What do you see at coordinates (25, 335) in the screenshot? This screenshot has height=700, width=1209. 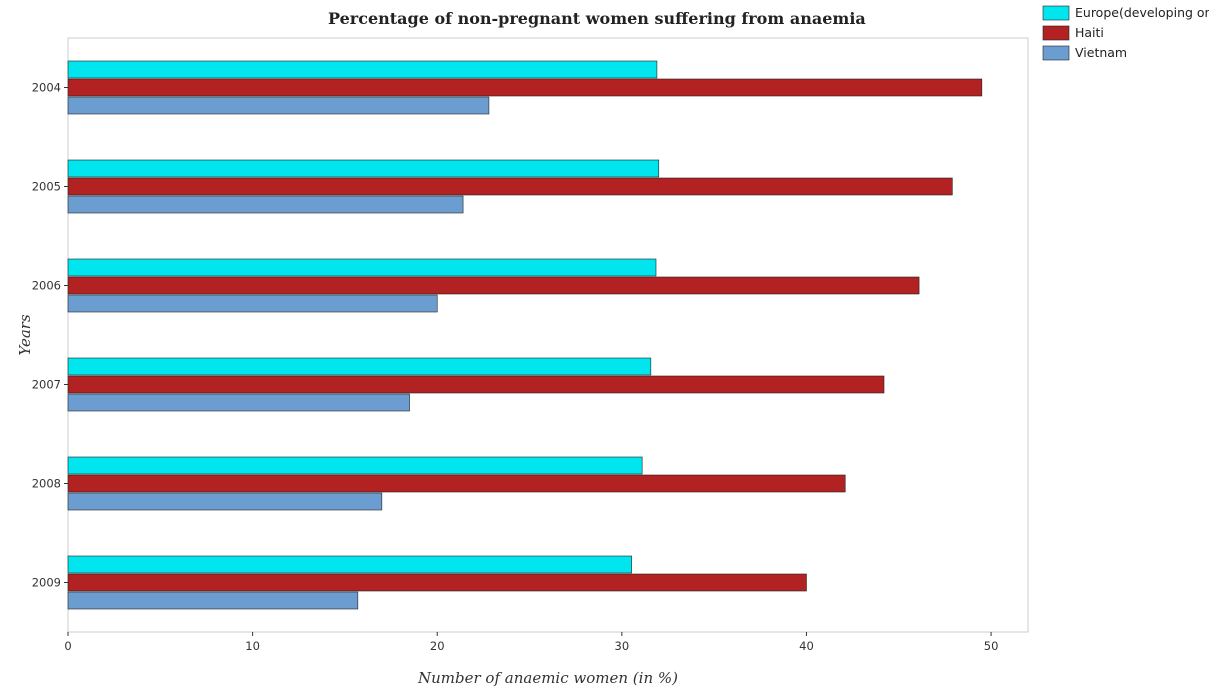 I see `y-axis-label: Years` at bounding box center [25, 335].